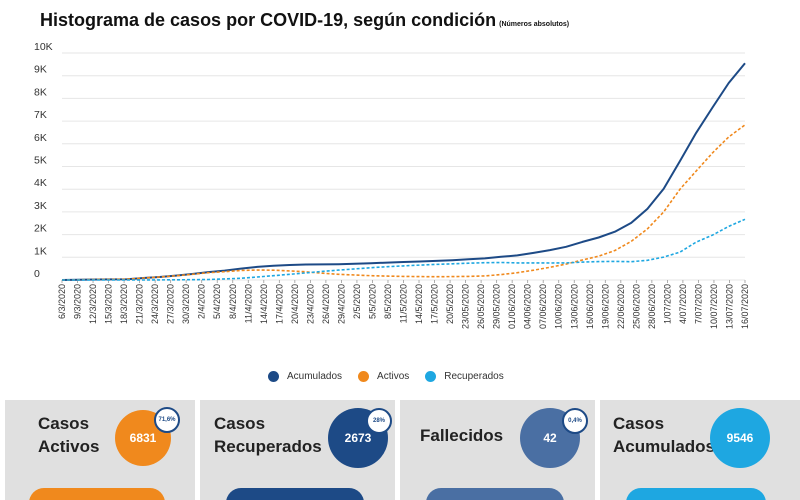 This screenshot has width=800, height=500. What do you see at coordinates (295, 304) in the screenshot?
I see `x-tick-label: 20/4/2020` at bounding box center [295, 304].